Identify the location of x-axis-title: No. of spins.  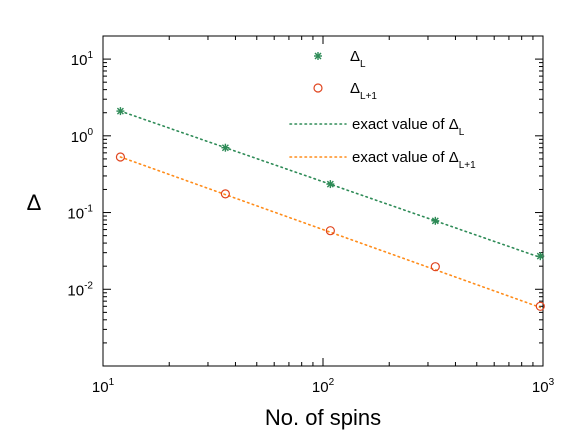
(323, 417).